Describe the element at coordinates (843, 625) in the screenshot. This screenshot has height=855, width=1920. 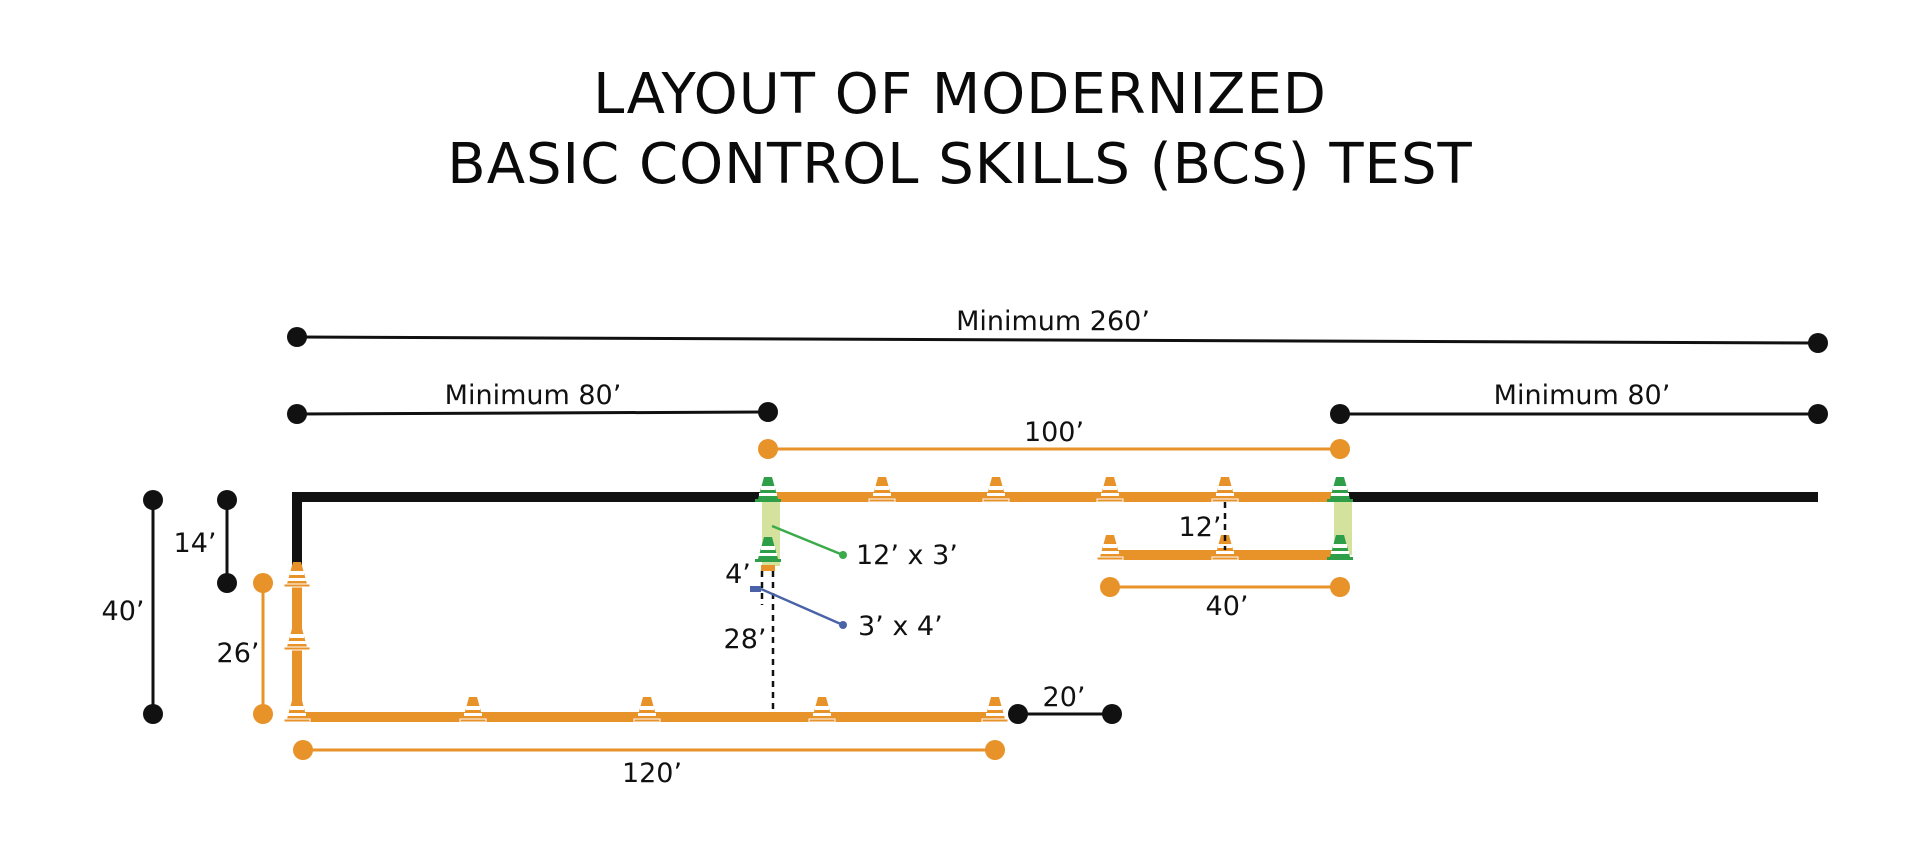
I see `leader-blue-dot` at that location.